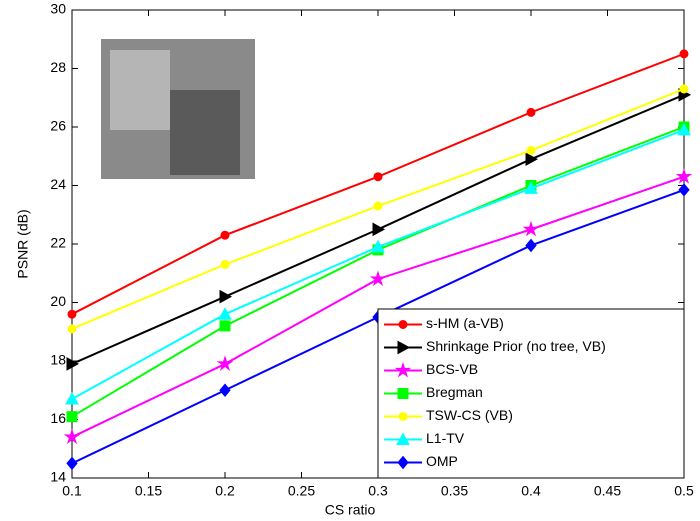  What do you see at coordinates (58, 243) in the screenshot?
I see `y-tick-label: 22` at bounding box center [58, 243].